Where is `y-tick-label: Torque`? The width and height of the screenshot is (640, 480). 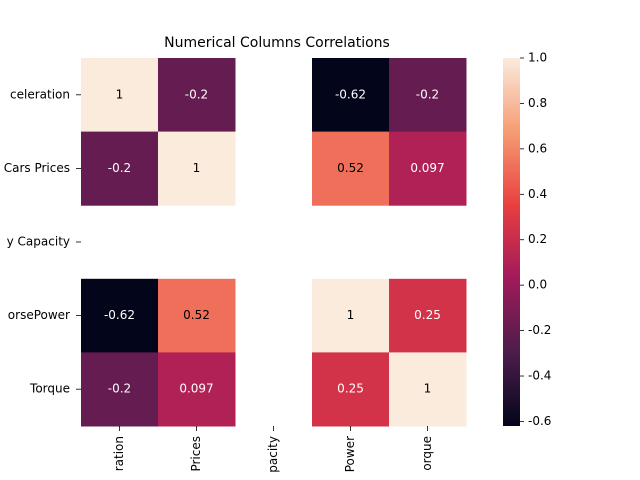 y-tick-label: Torque is located at coordinates (49, 389).